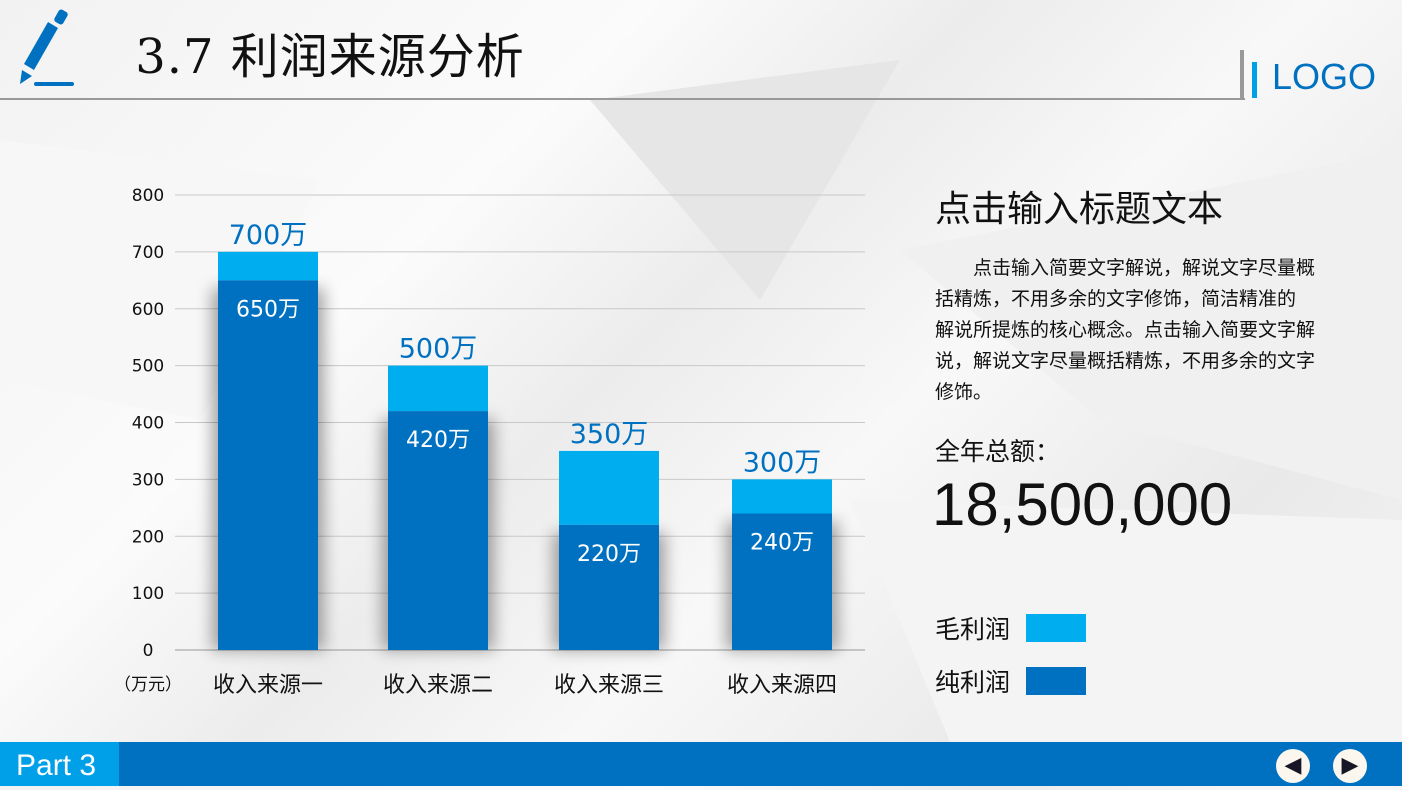 The image size is (1402, 790). What do you see at coordinates (973, 629) in the screenshot?
I see `legend-label: 毛利润` at bounding box center [973, 629].